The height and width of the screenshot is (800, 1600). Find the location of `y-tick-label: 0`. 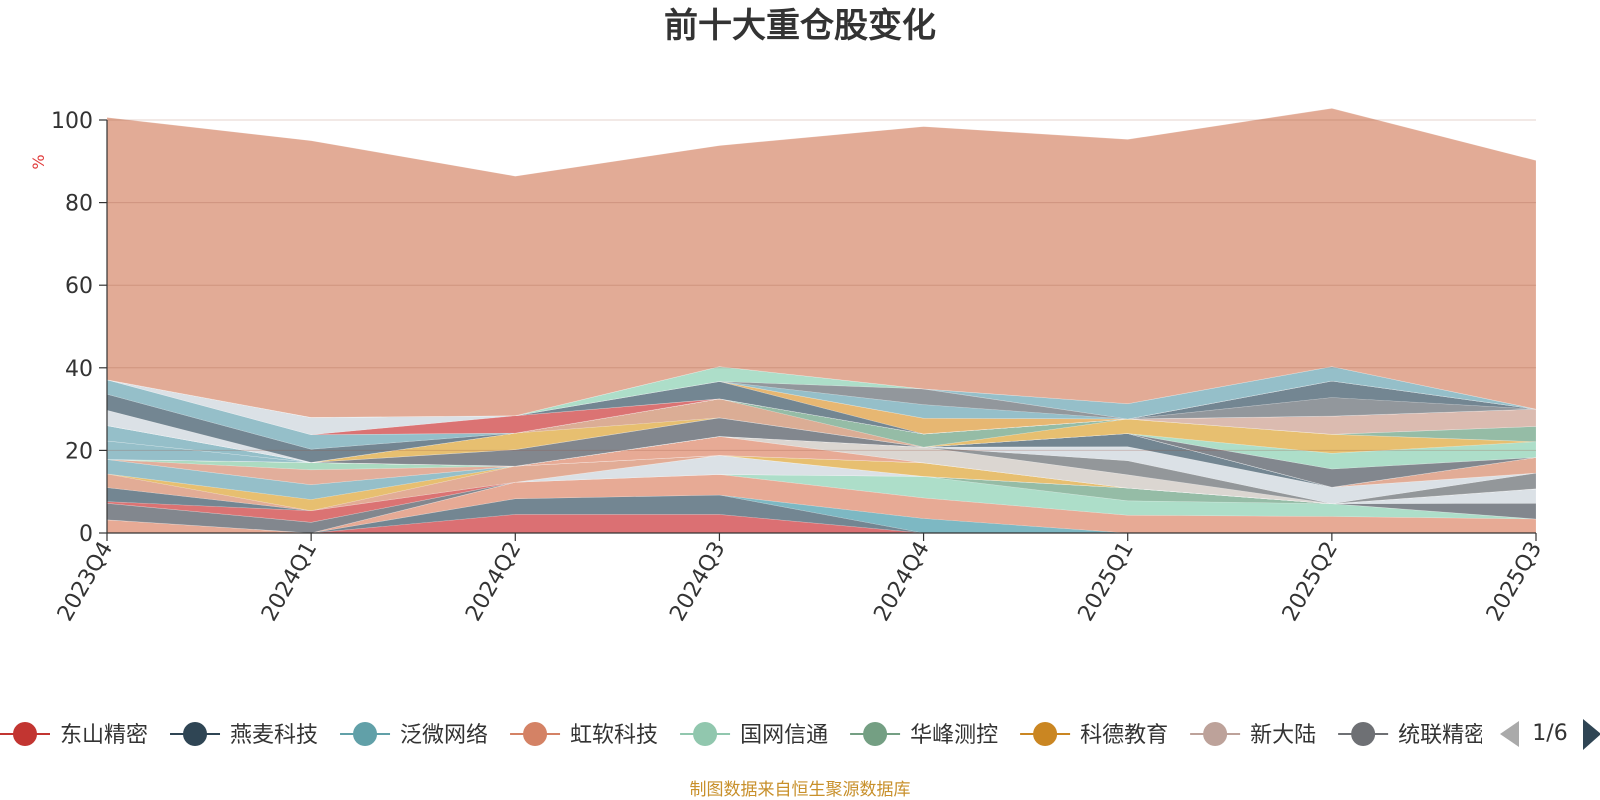

y-tick-label: 0 is located at coordinates (86, 534).